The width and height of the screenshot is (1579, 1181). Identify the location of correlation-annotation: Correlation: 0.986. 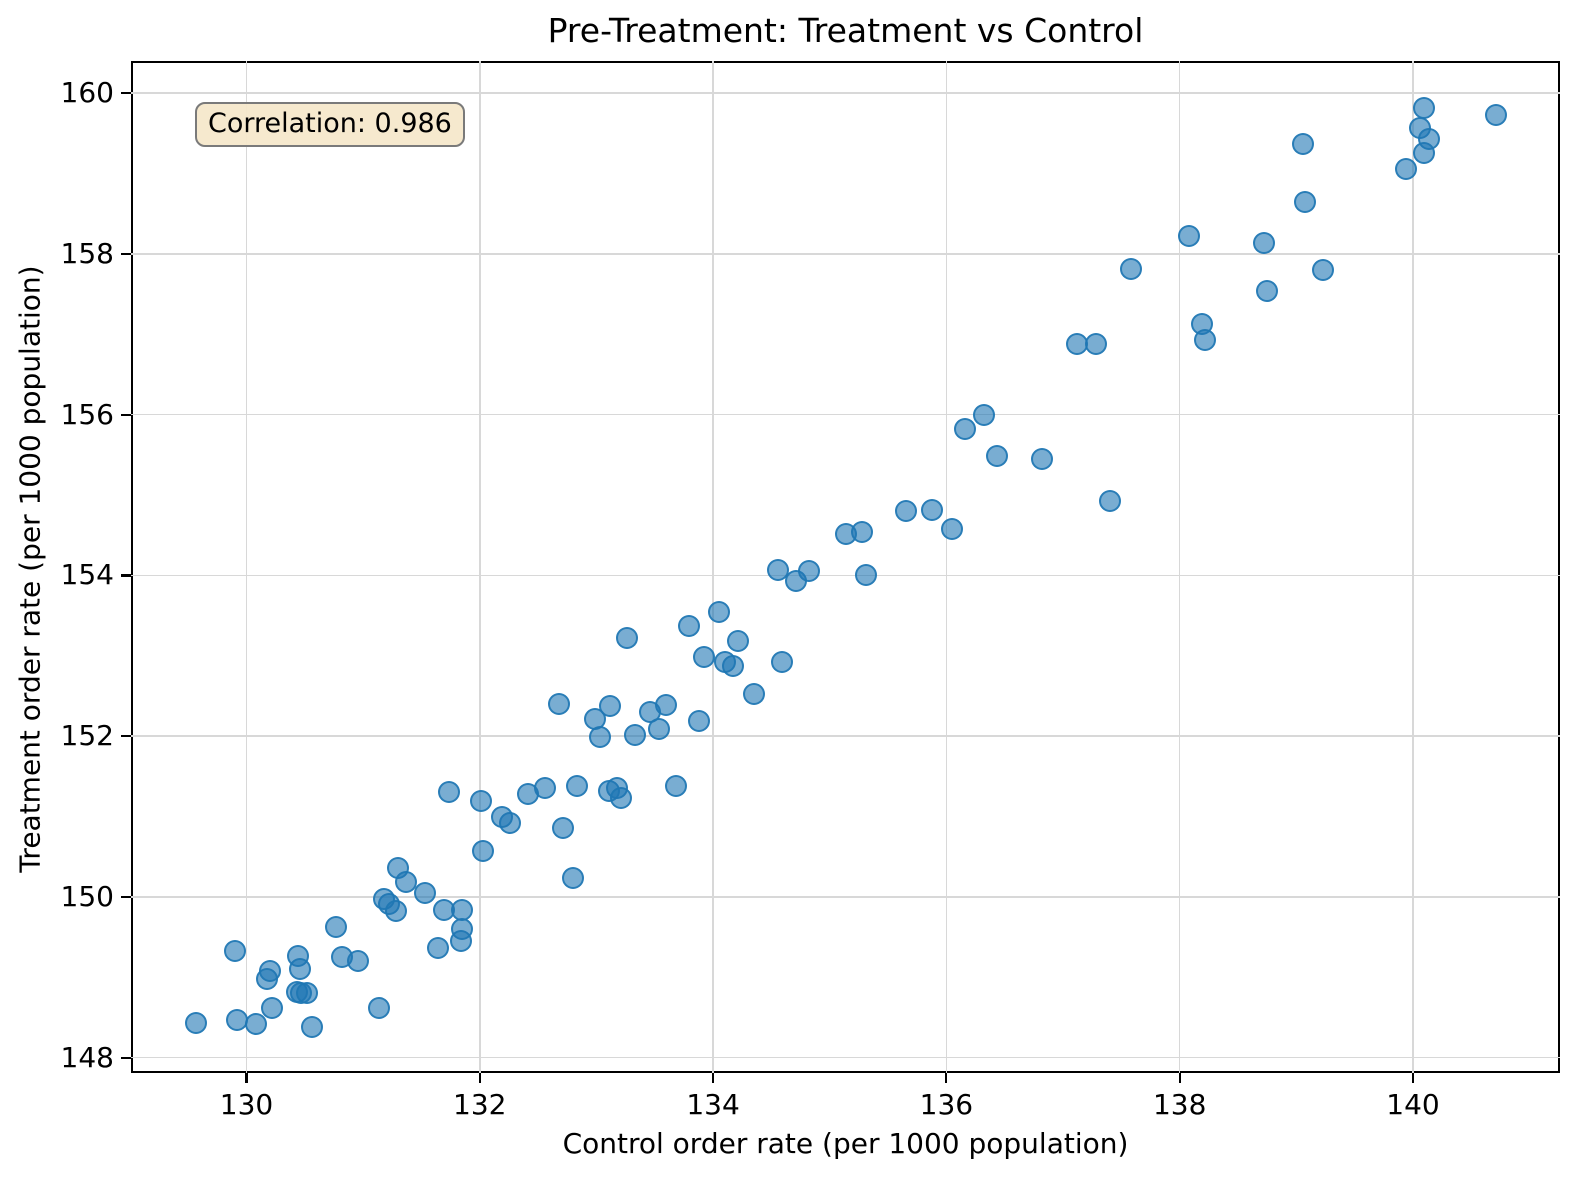
(330, 124).